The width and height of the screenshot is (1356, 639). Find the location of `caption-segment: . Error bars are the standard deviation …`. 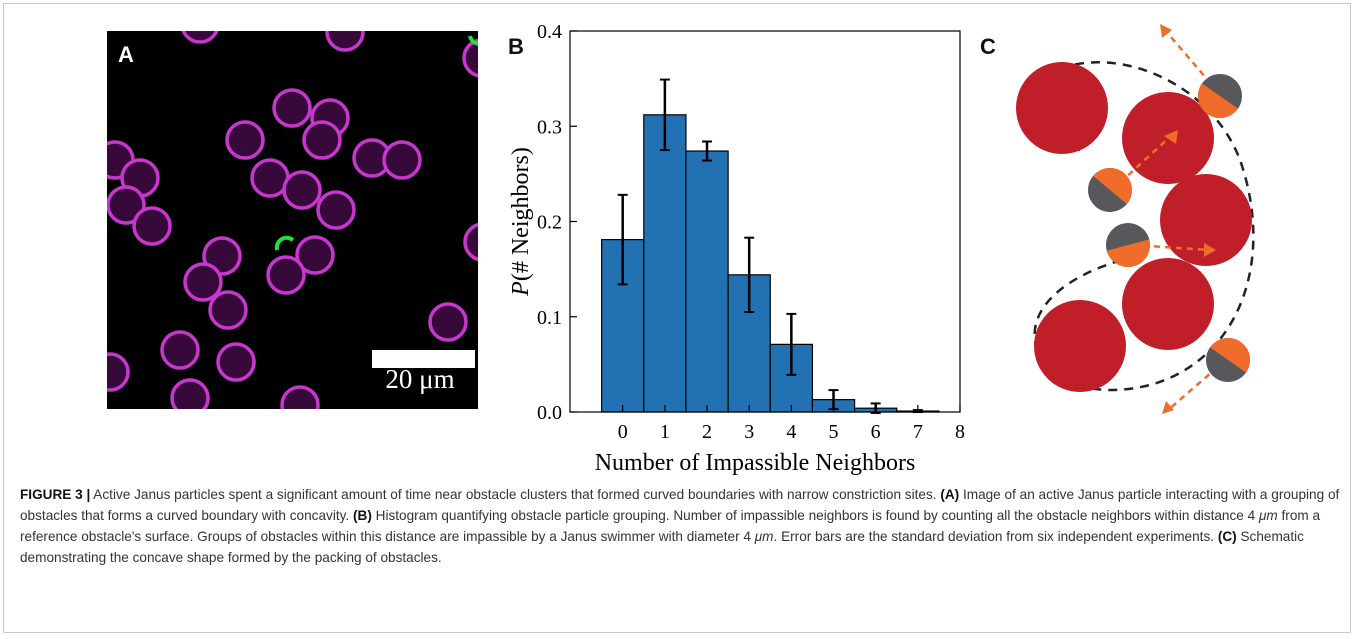

caption-segment: . Error bars are the standard deviation … is located at coordinates (995, 536).